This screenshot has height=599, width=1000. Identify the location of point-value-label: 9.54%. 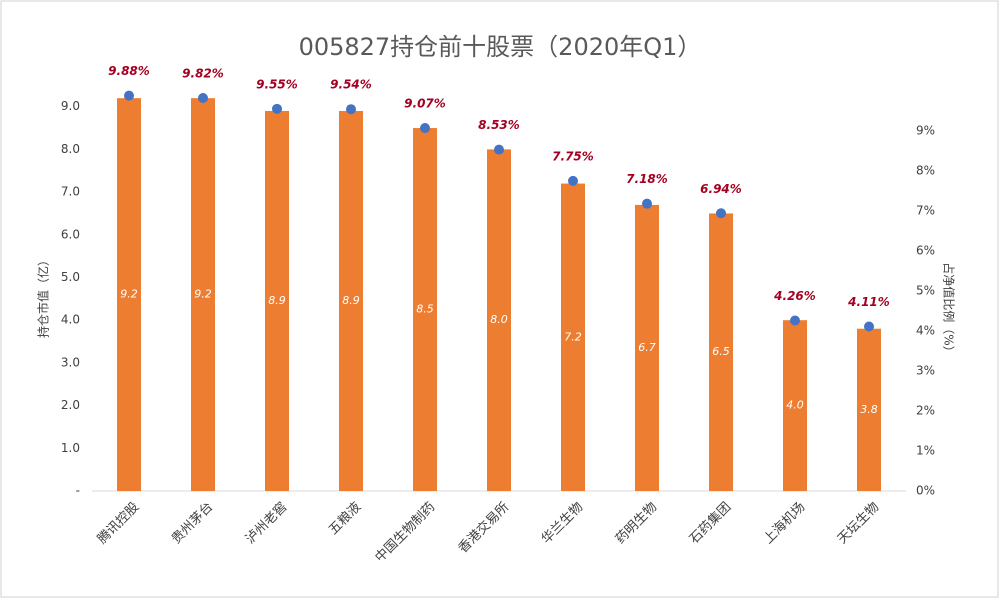
(351, 85).